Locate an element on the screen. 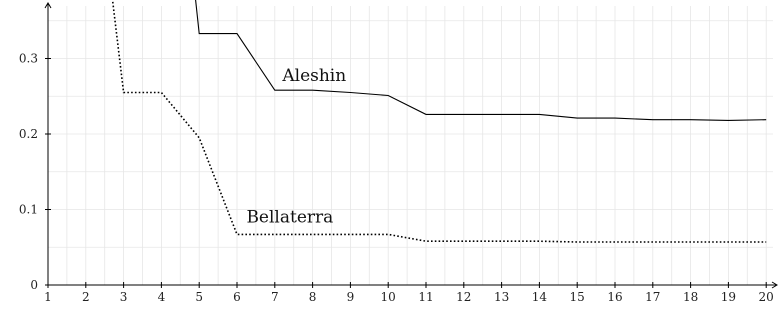  series-label-bellaterra: Bellaterra is located at coordinates (289, 217).